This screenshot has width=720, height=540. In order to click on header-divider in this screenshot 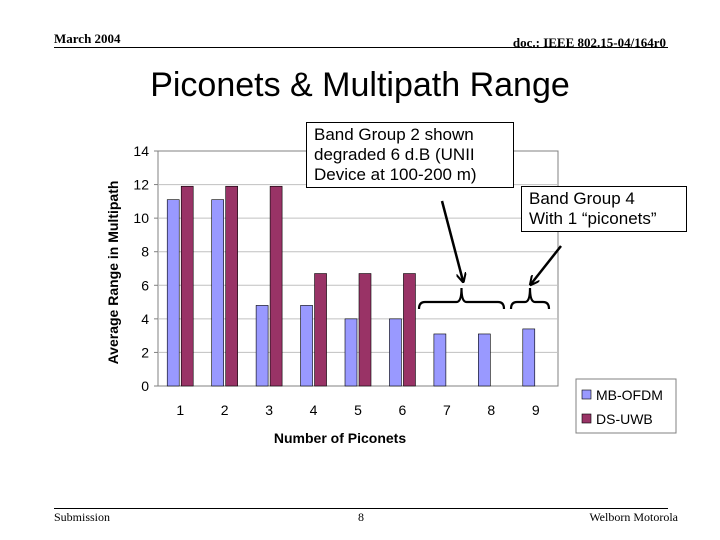, I will do `click(361, 47)`.